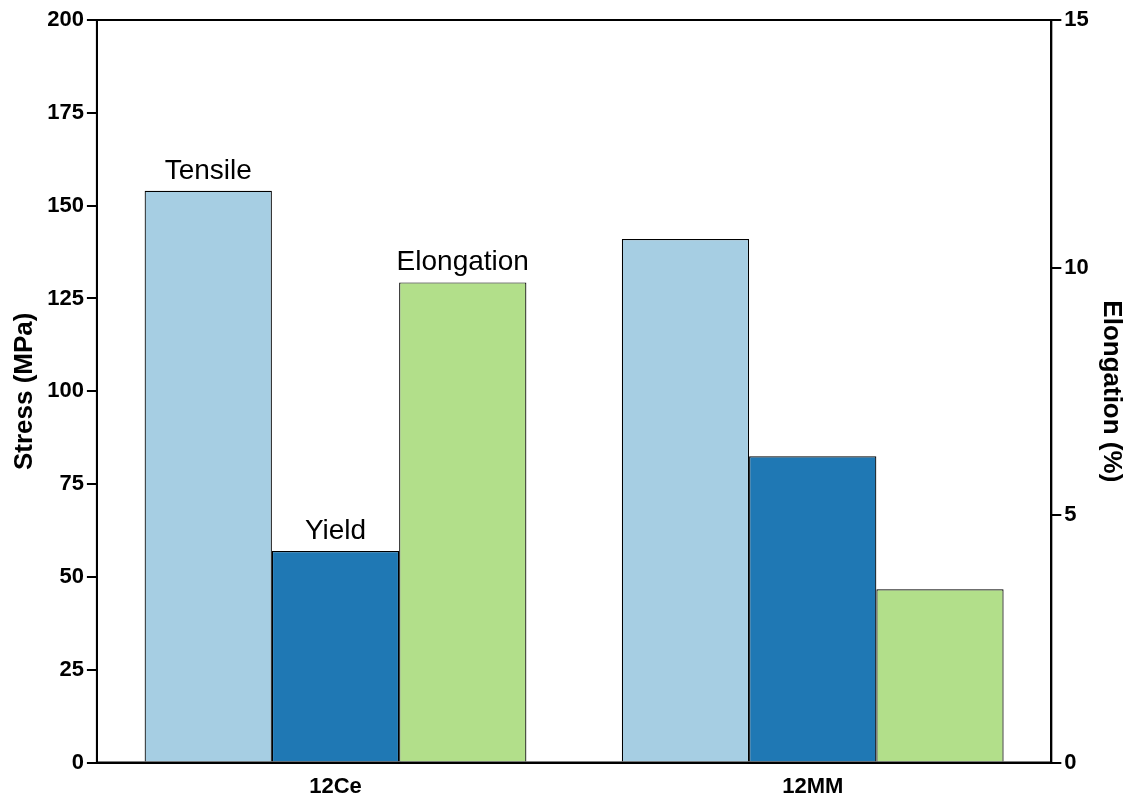 The width and height of the screenshot is (1141, 808). What do you see at coordinates (335, 785) in the screenshot?
I see `x-tick-label: 12Ce` at bounding box center [335, 785].